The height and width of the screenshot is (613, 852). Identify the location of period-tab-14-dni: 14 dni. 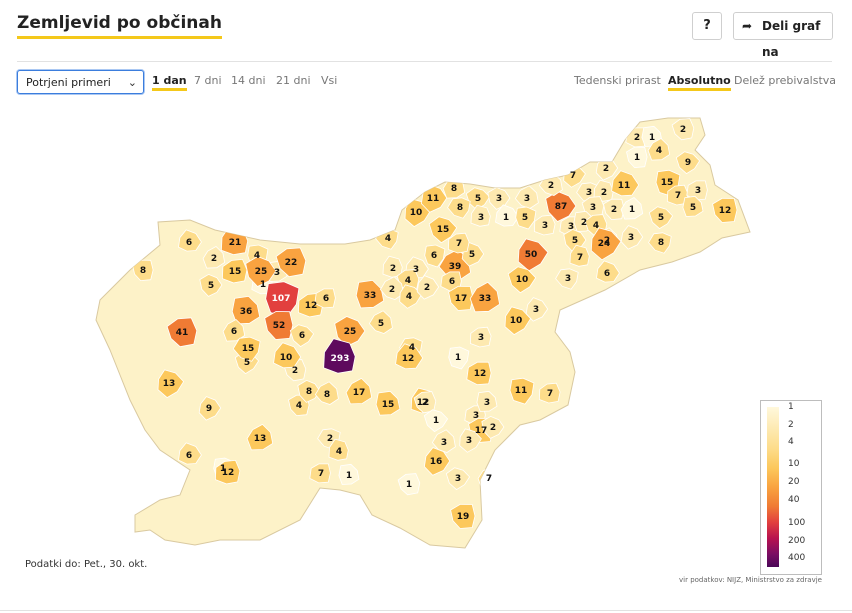
(248, 80).